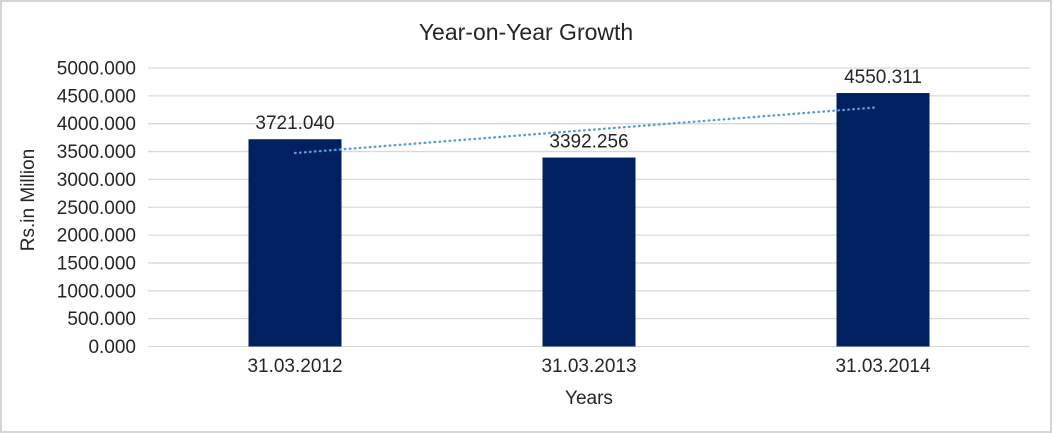 The height and width of the screenshot is (433, 1052). Describe the element at coordinates (96, 69) in the screenshot. I see `y-tick-label: 5000.000` at that location.